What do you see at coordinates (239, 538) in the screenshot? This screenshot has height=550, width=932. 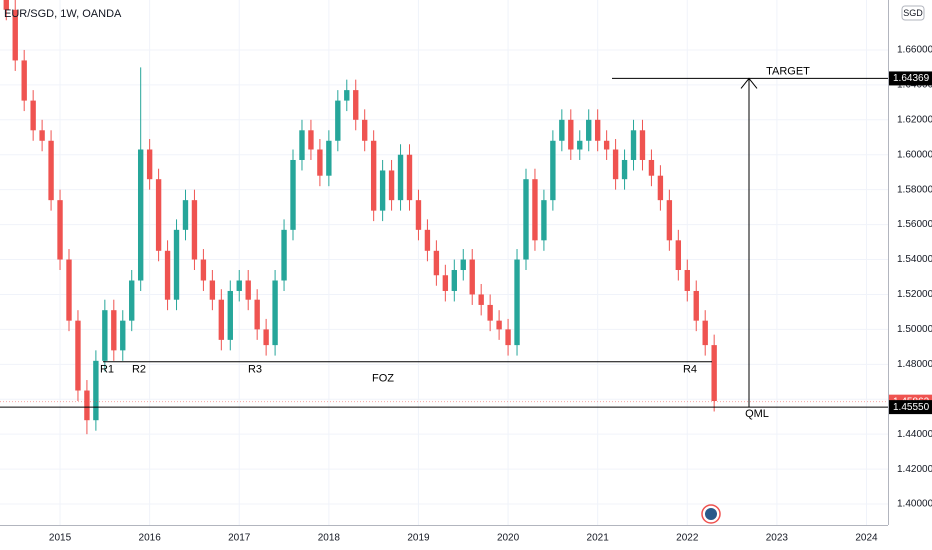 I see `x-tick-label: 2017` at bounding box center [239, 538].